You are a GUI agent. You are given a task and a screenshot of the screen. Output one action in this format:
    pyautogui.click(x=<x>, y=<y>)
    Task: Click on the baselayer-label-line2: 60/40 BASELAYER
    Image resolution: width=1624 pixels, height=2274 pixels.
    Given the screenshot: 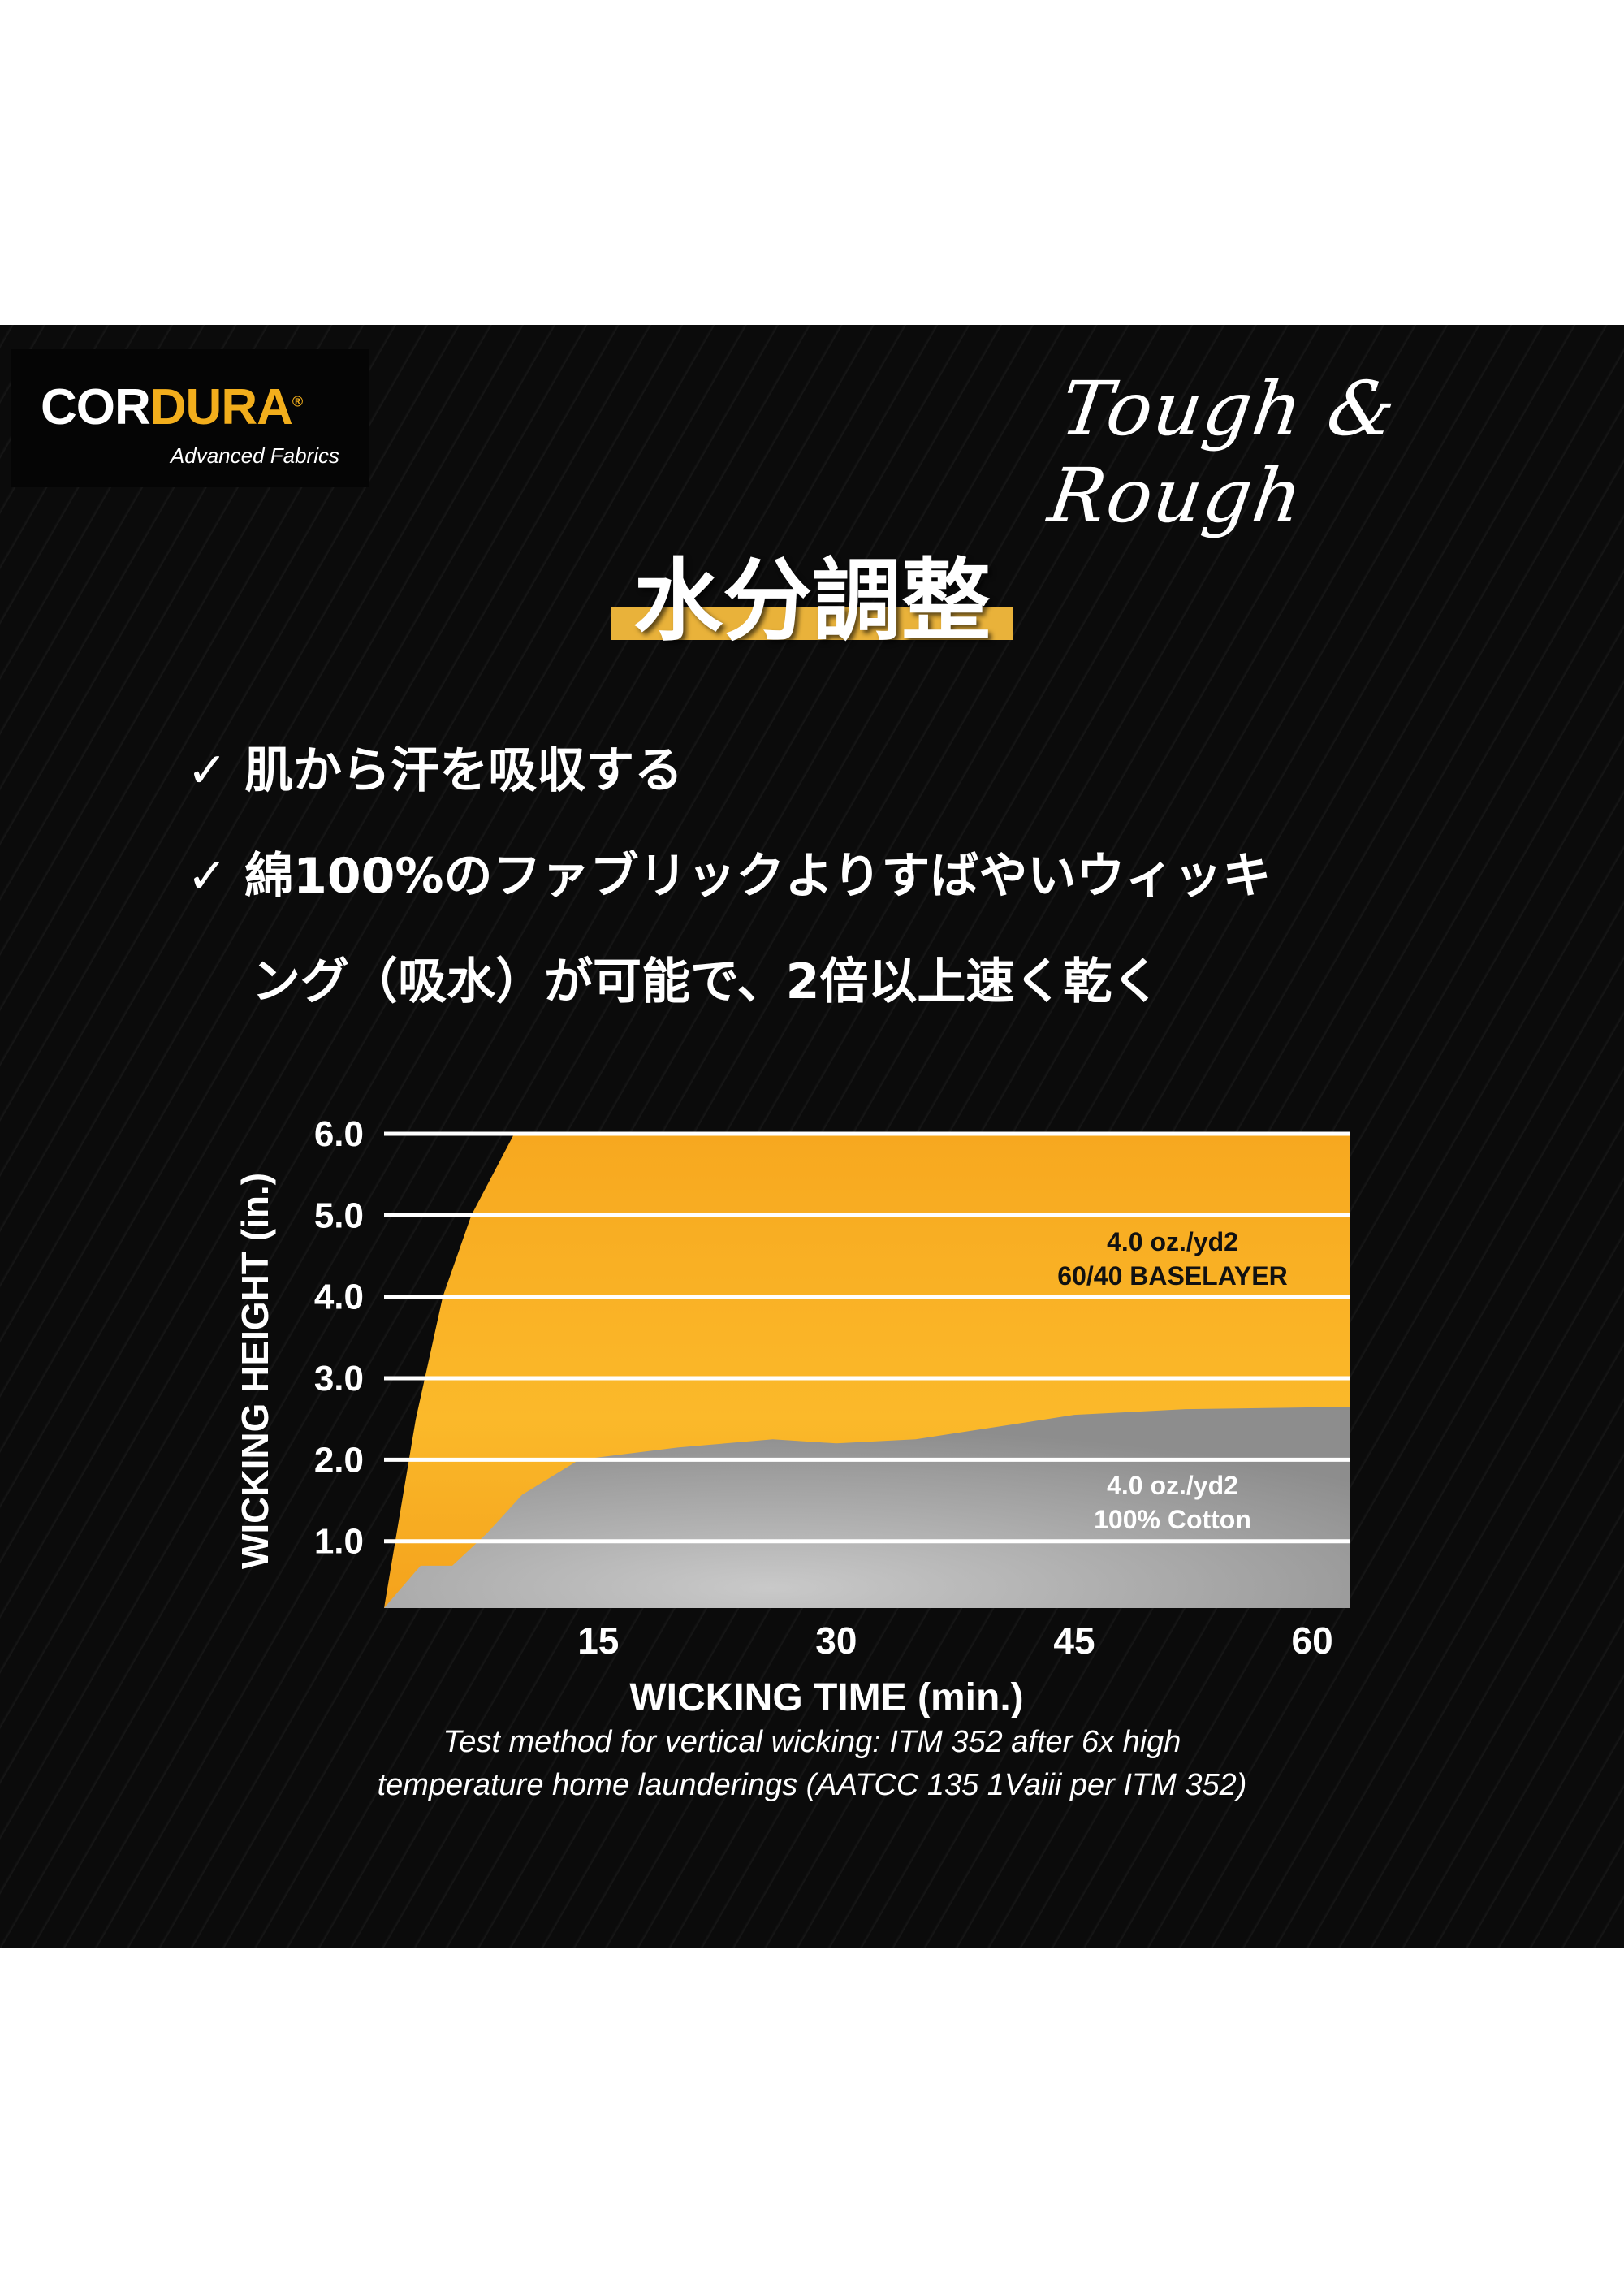 What is the action you would take?
    pyautogui.click(x=1172, y=1275)
    